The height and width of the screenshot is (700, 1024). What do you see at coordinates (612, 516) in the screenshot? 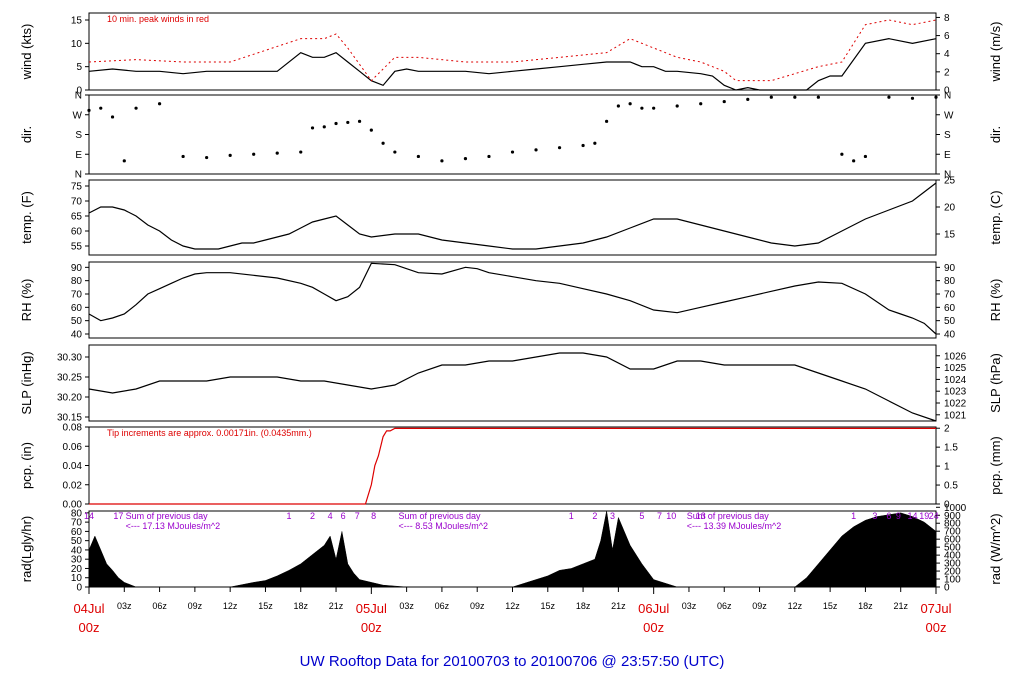
I see `rad-hour-label: 3` at bounding box center [612, 516].